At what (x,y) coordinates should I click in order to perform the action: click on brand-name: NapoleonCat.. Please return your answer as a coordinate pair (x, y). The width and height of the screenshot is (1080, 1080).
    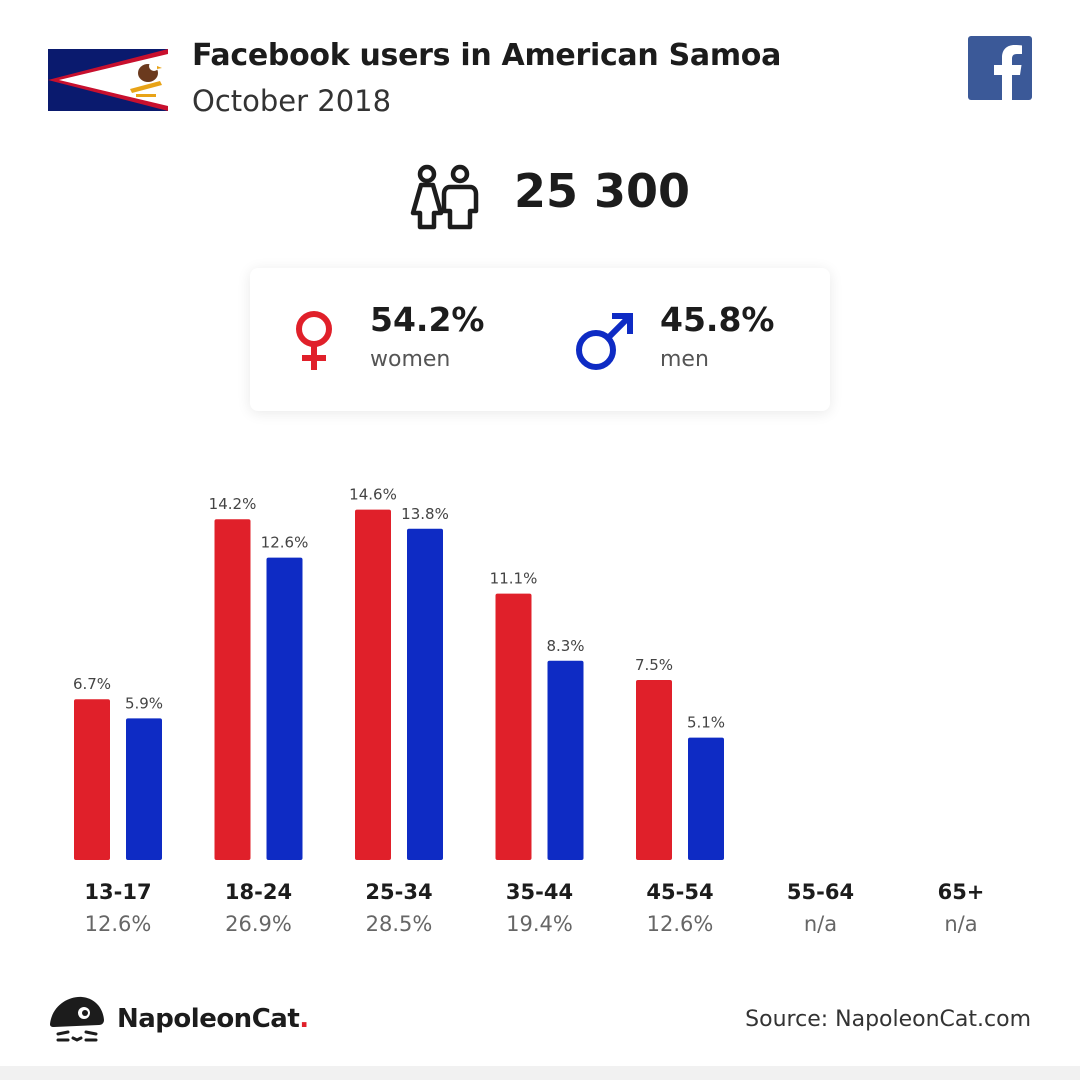
    Looking at the image, I should click on (213, 1019).